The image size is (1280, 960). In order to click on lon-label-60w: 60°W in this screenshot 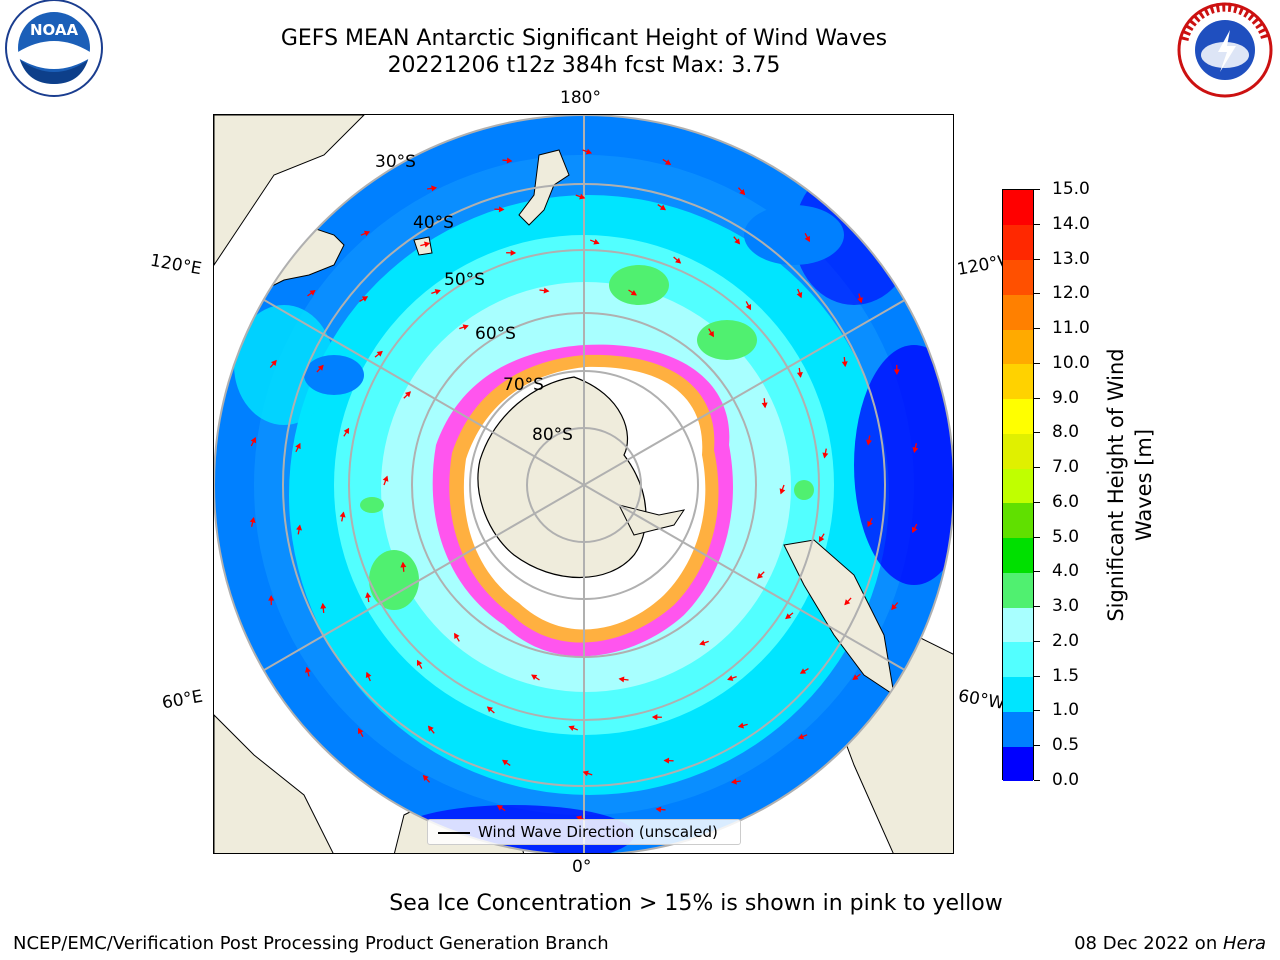, I will do `click(981, 700)`.